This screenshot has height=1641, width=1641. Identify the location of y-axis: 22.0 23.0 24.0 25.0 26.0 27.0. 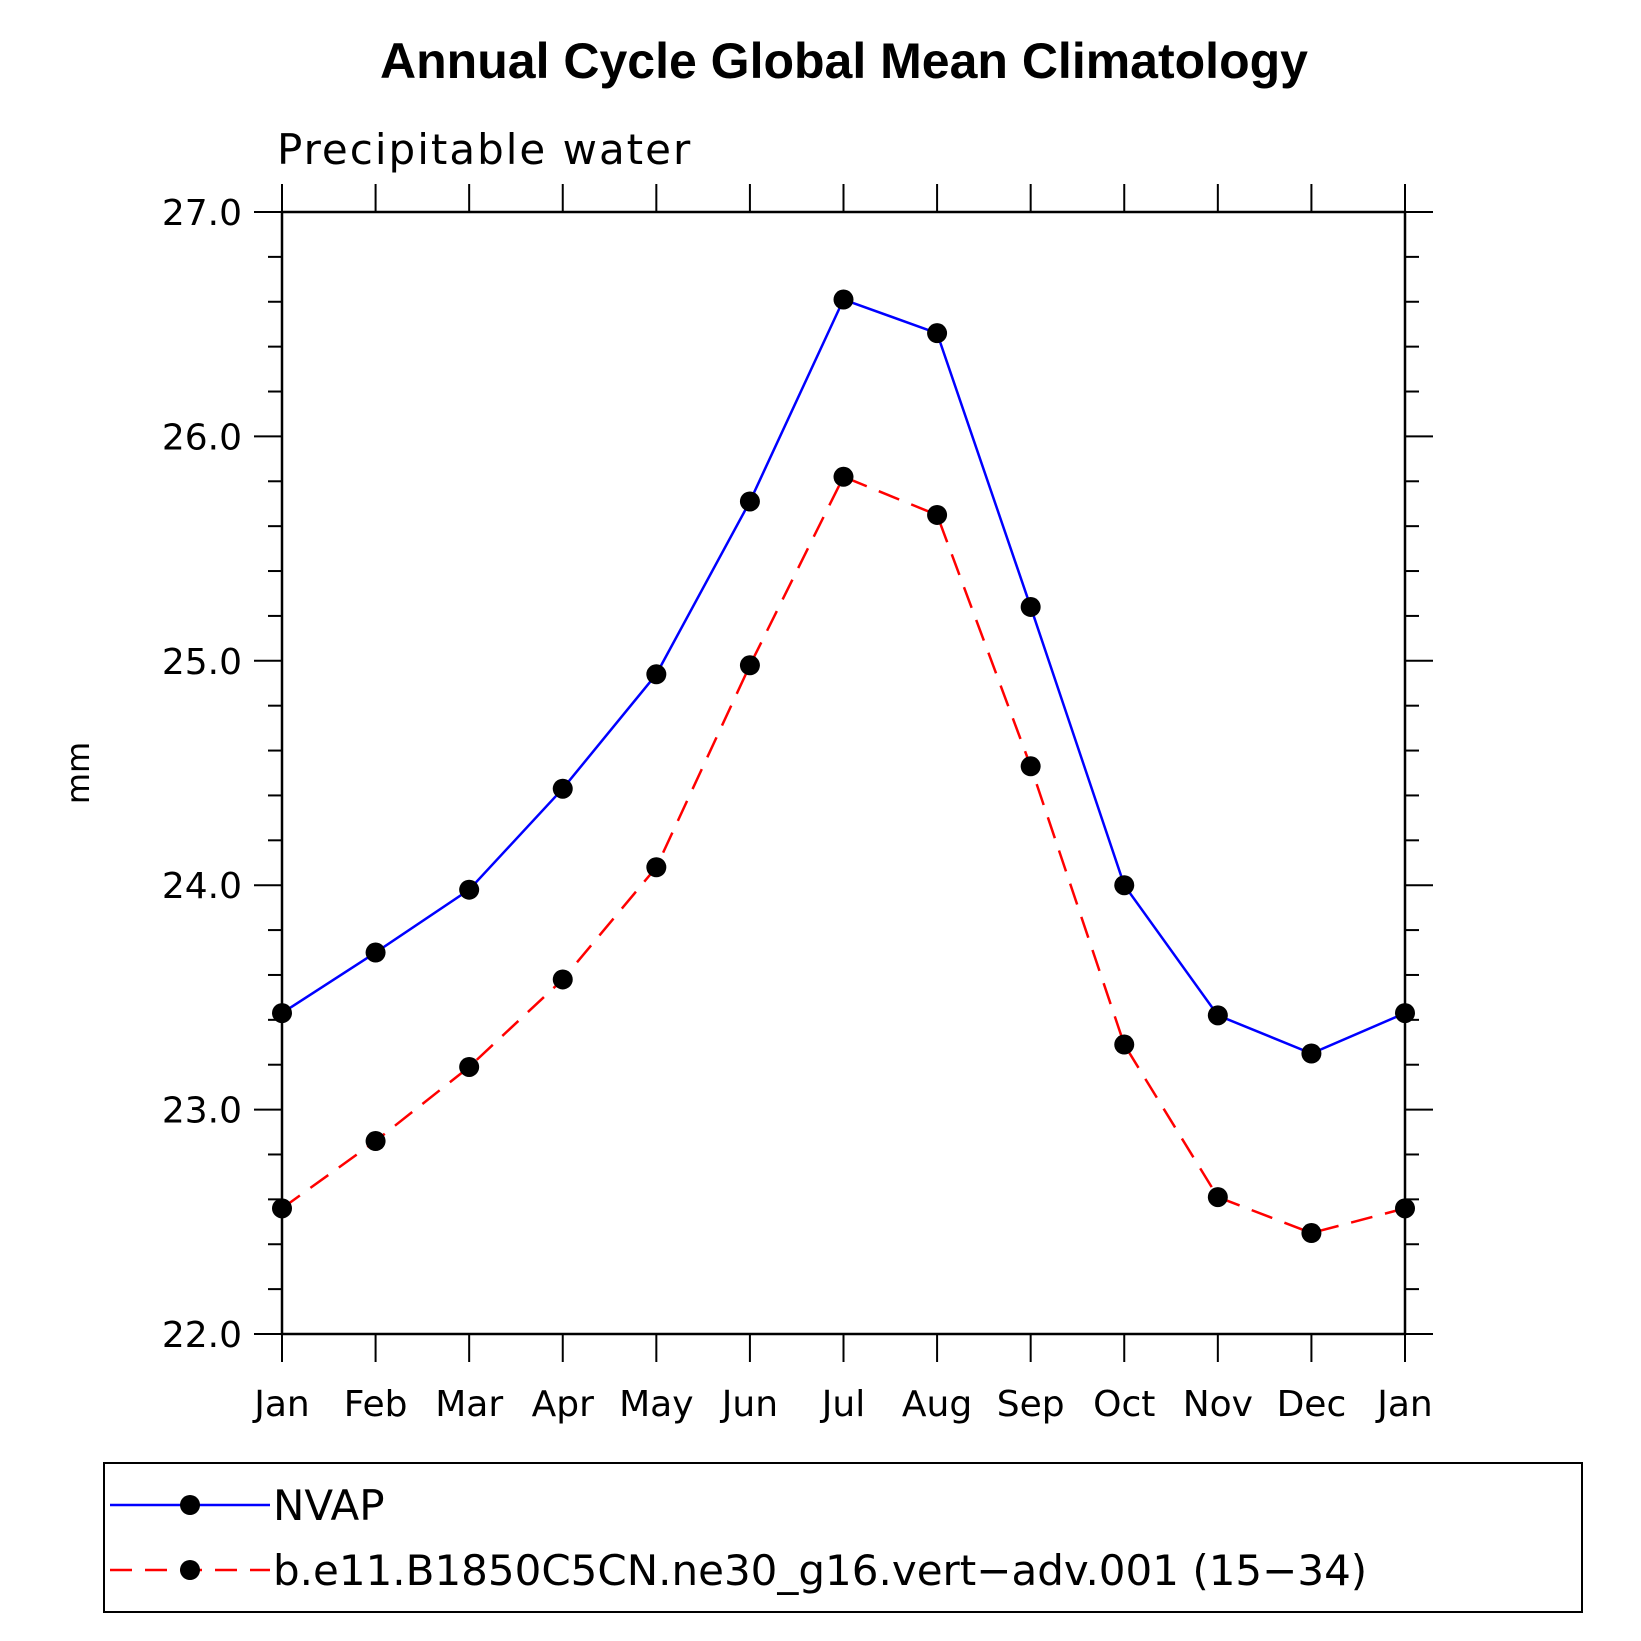
(202, 774).